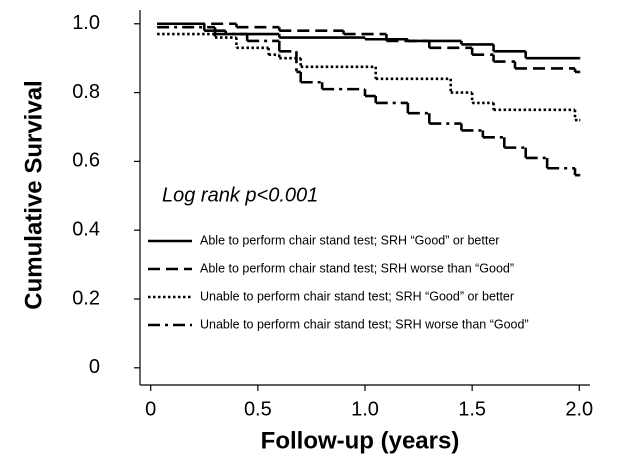 Image resolution: width=617 pixels, height=461 pixels. Describe the element at coordinates (472, 409) in the screenshot. I see `x-tick-label: 1.5` at that location.